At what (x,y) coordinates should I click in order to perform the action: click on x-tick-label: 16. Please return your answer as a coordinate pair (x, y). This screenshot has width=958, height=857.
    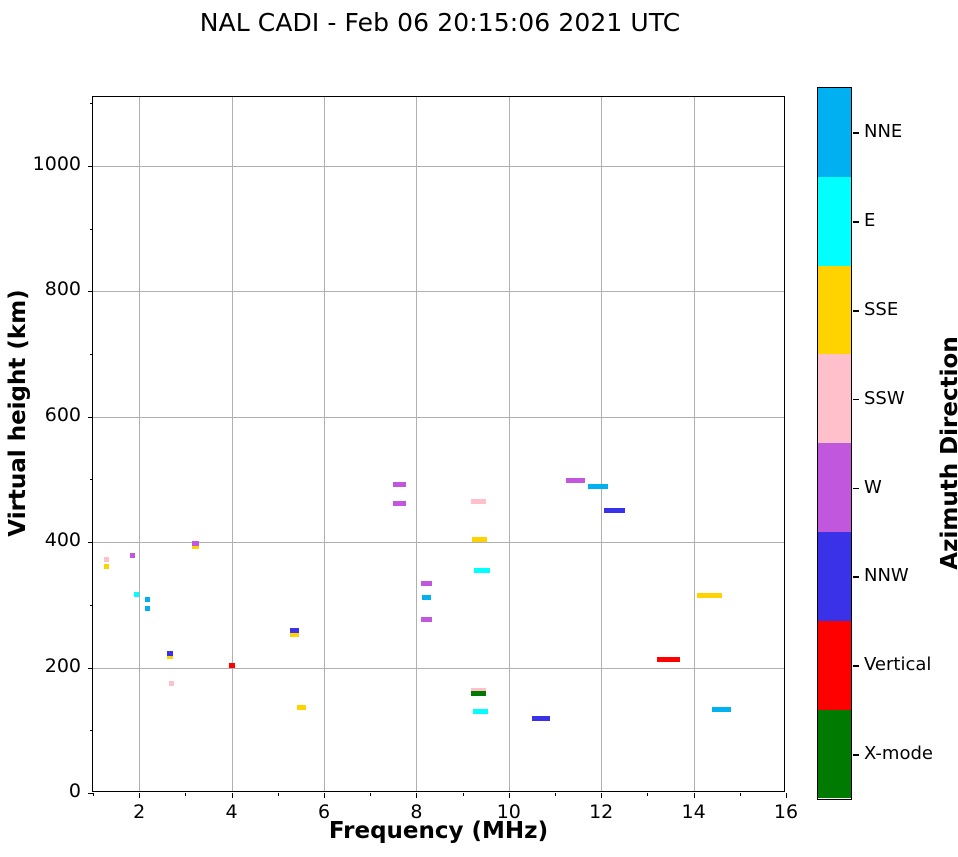
    Looking at the image, I should click on (786, 812).